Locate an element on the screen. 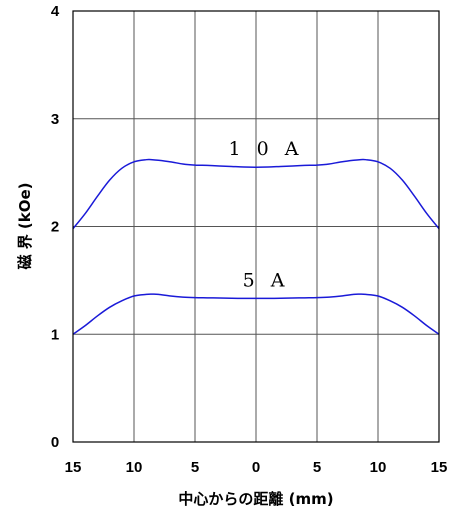 This screenshot has height=519, width=452. y-tick-label: 1 is located at coordinates (55, 334).